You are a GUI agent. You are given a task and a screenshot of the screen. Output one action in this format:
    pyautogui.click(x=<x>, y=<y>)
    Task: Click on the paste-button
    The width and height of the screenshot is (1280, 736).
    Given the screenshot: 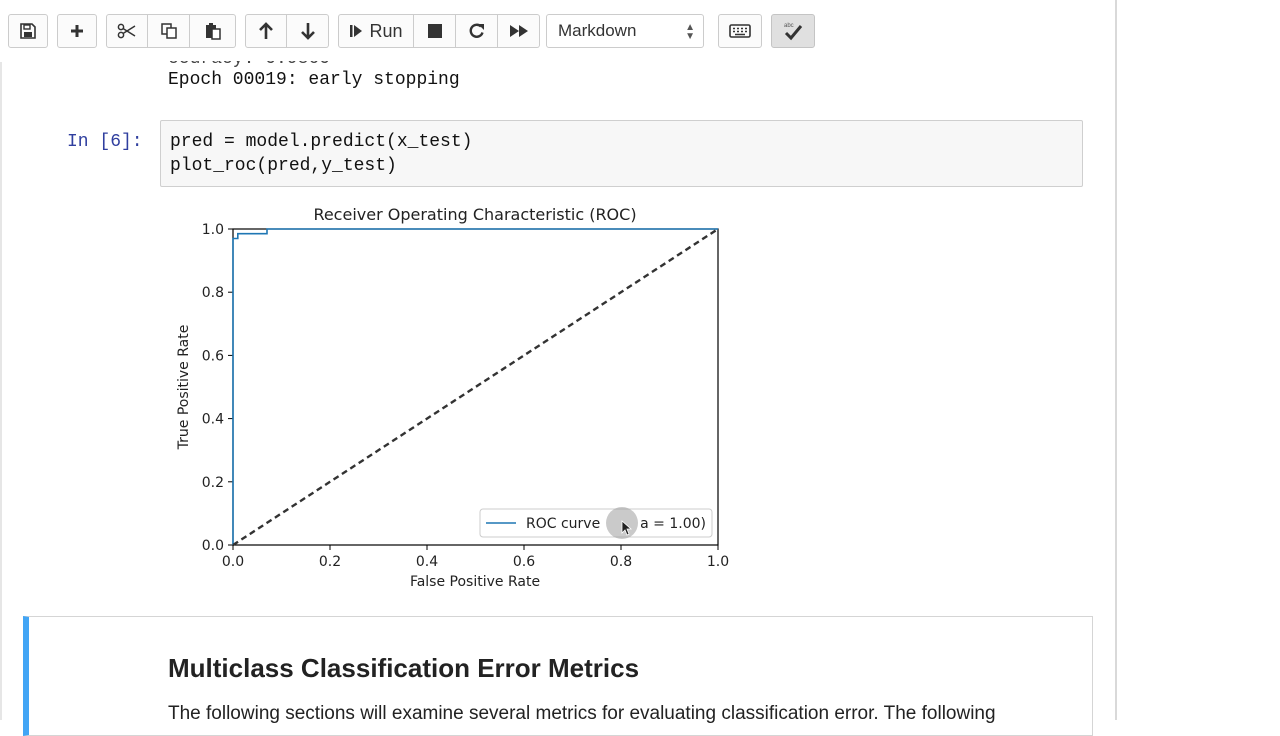 What is the action you would take?
    pyautogui.click(x=213, y=31)
    